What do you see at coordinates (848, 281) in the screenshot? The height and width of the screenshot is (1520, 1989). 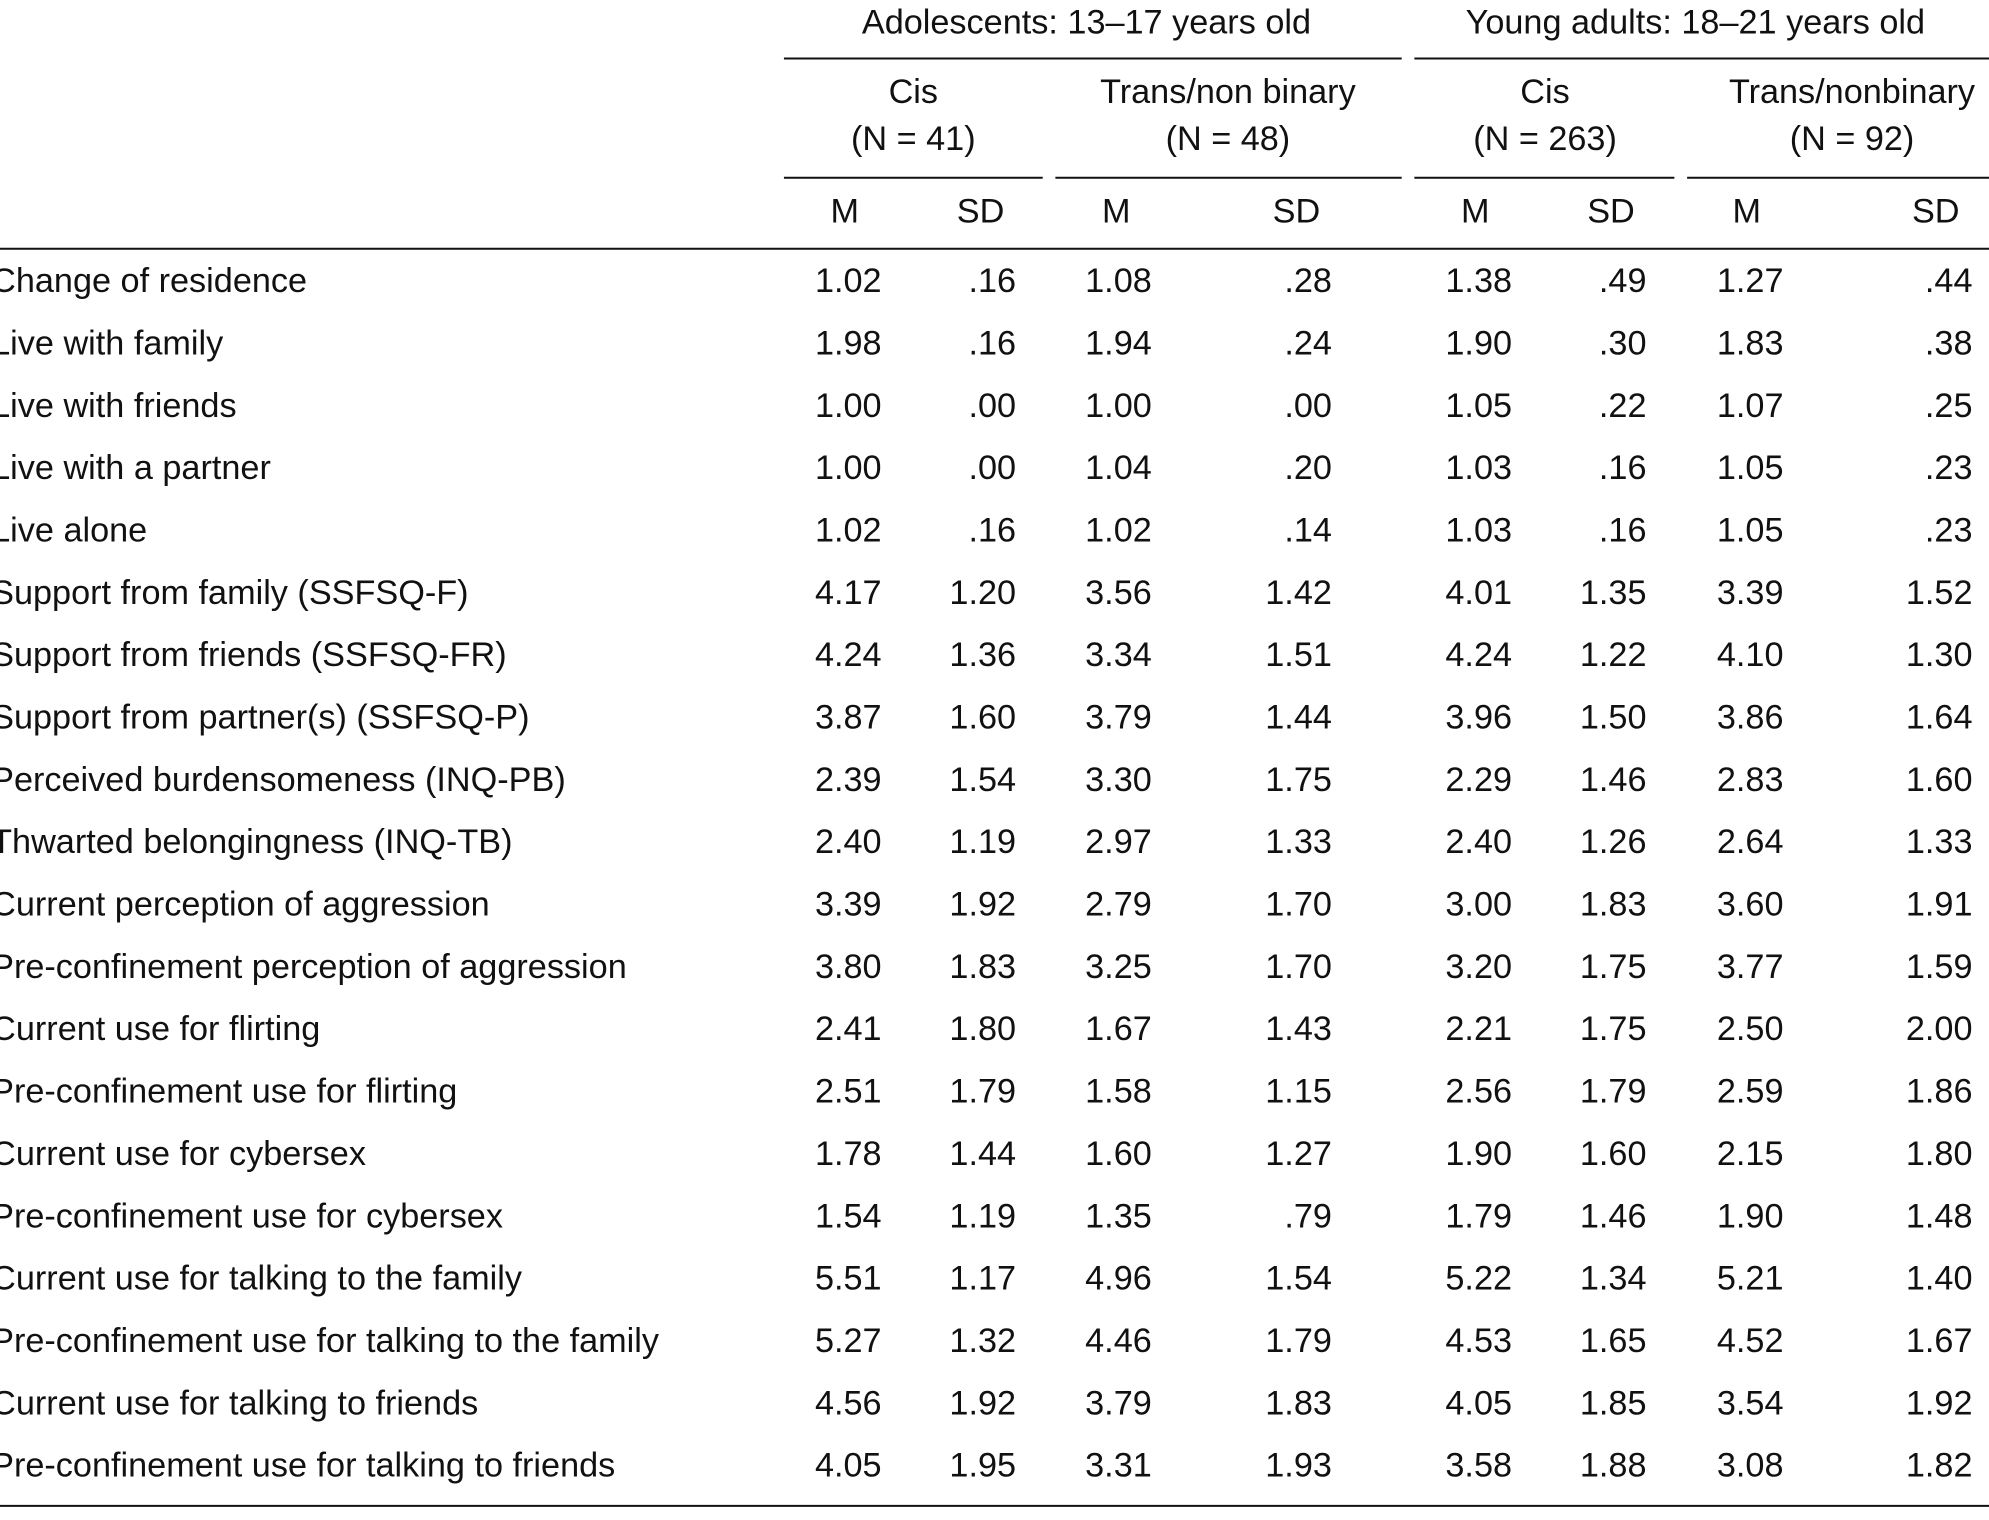 I see `cell-value: 1.02` at bounding box center [848, 281].